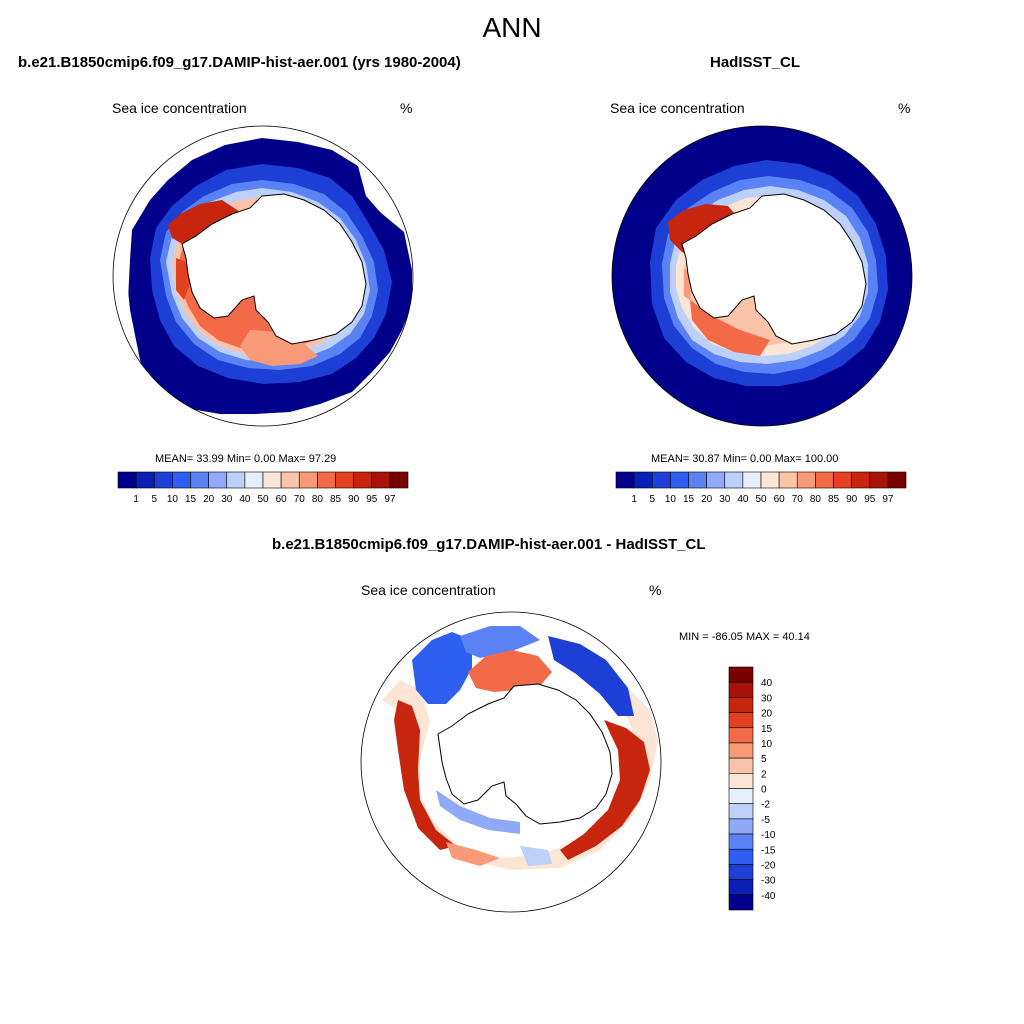 This screenshot has width=1024, height=1024. What do you see at coordinates (263, 499) in the screenshot?
I see `panel1-colorbar-tick-label: 50` at bounding box center [263, 499].